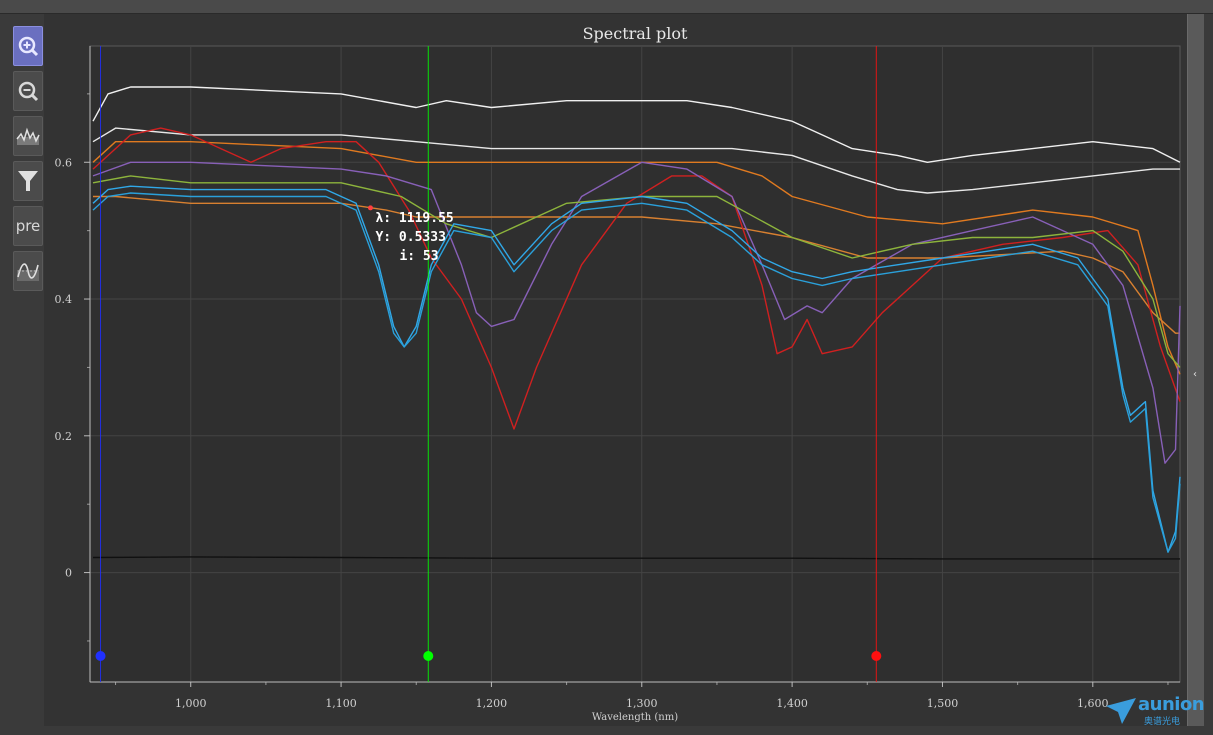  I want to click on x-tick-label: 1,300, so click(642, 703).